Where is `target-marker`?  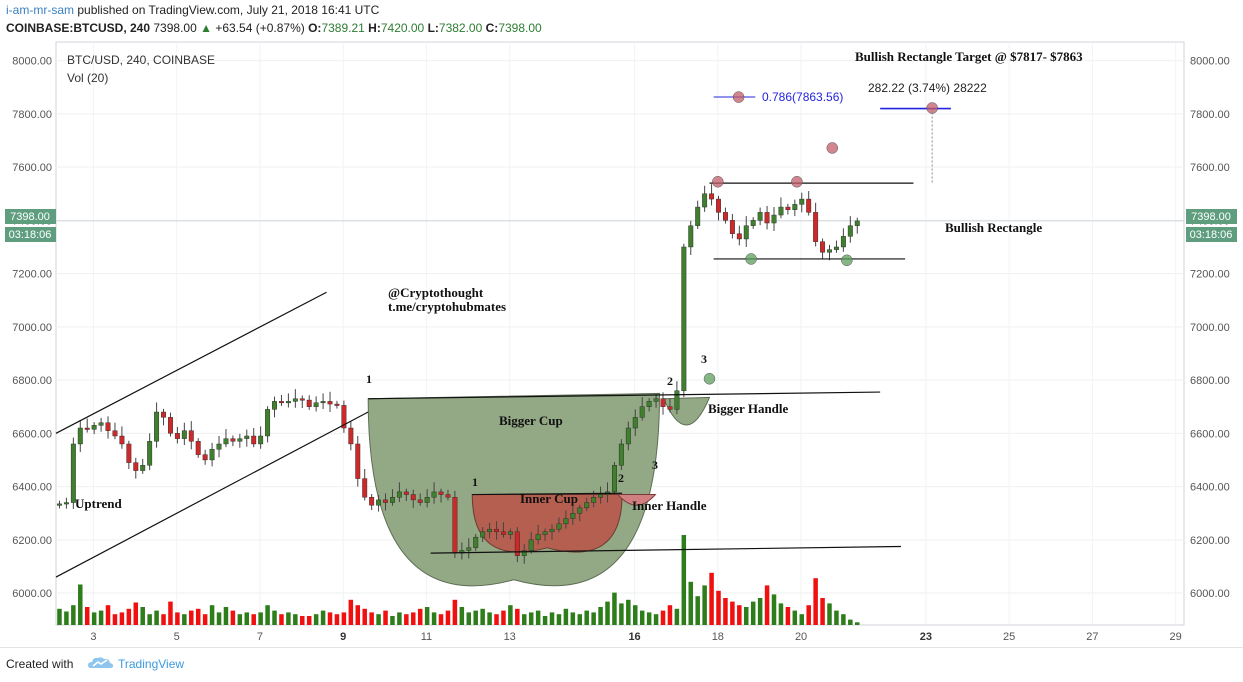 target-marker is located at coordinates (932, 108).